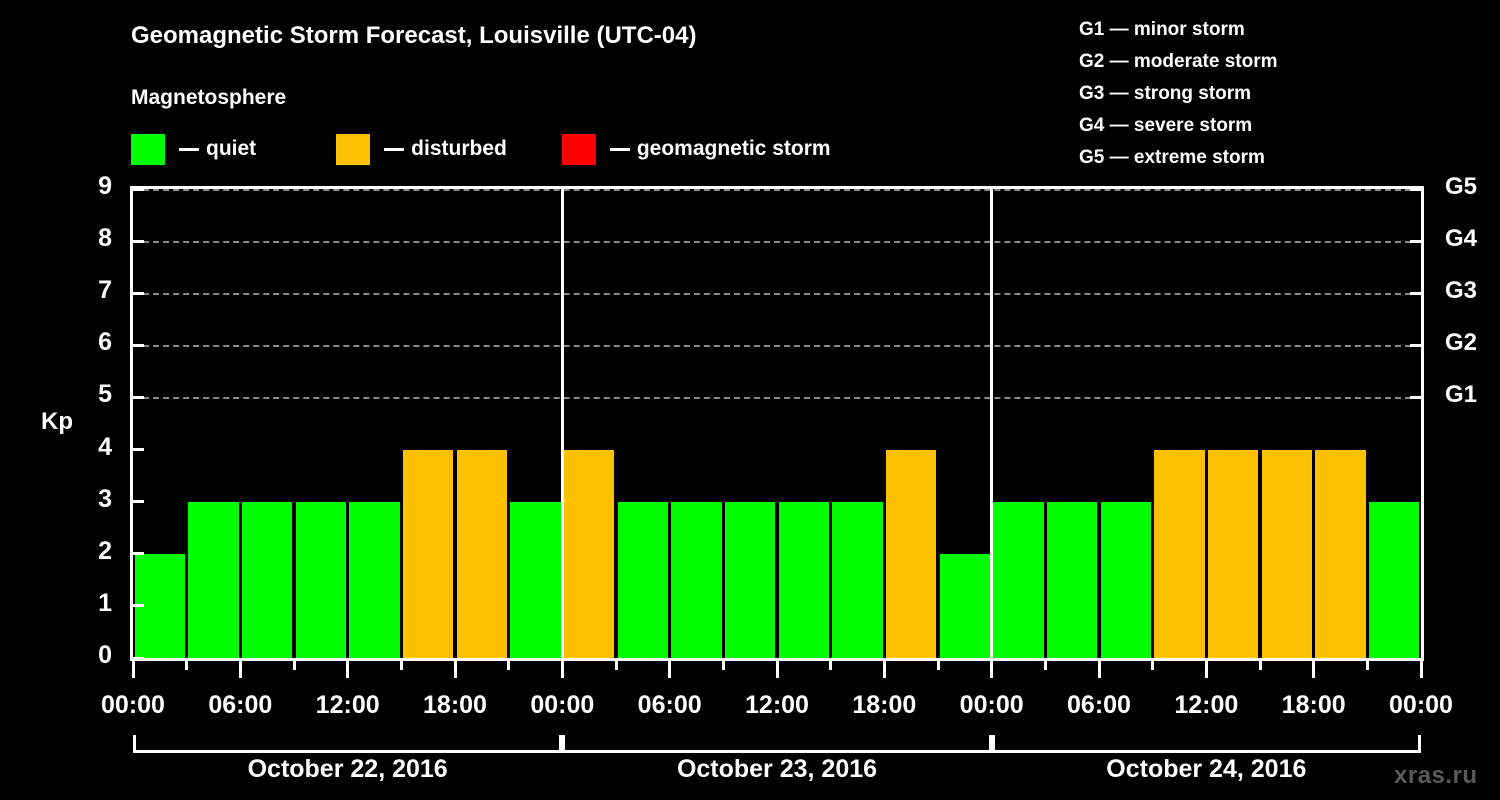 The height and width of the screenshot is (800, 1500). What do you see at coordinates (1461, 395) in the screenshot?
I see `g-label-g1: G1` at bounding box center [1461, 395].